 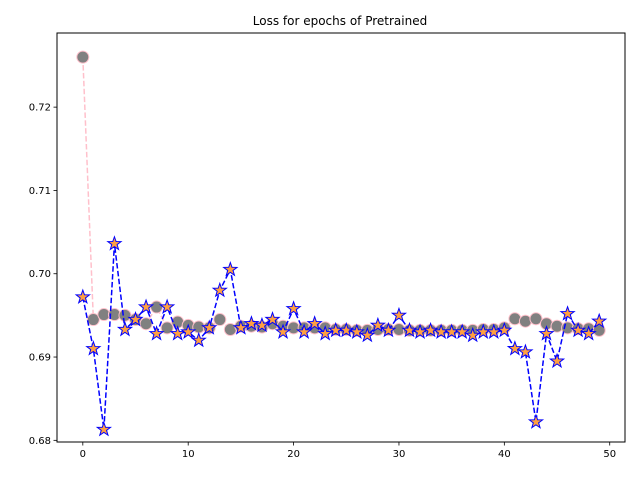 I want to click on chart-title: Loss for epochs of Pretrained, so click(x=340, y=21).